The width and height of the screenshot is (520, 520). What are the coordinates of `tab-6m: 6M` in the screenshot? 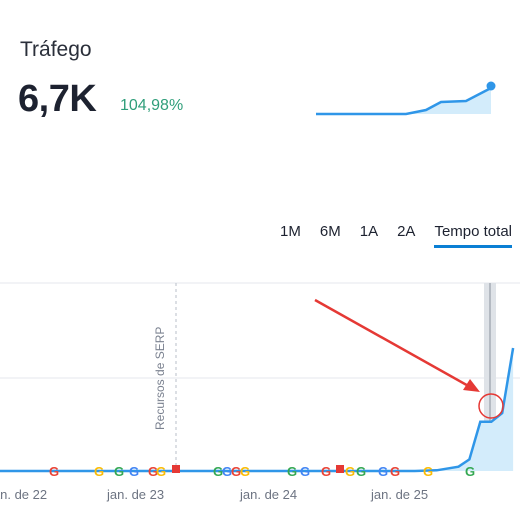 It's located at (330, 231).